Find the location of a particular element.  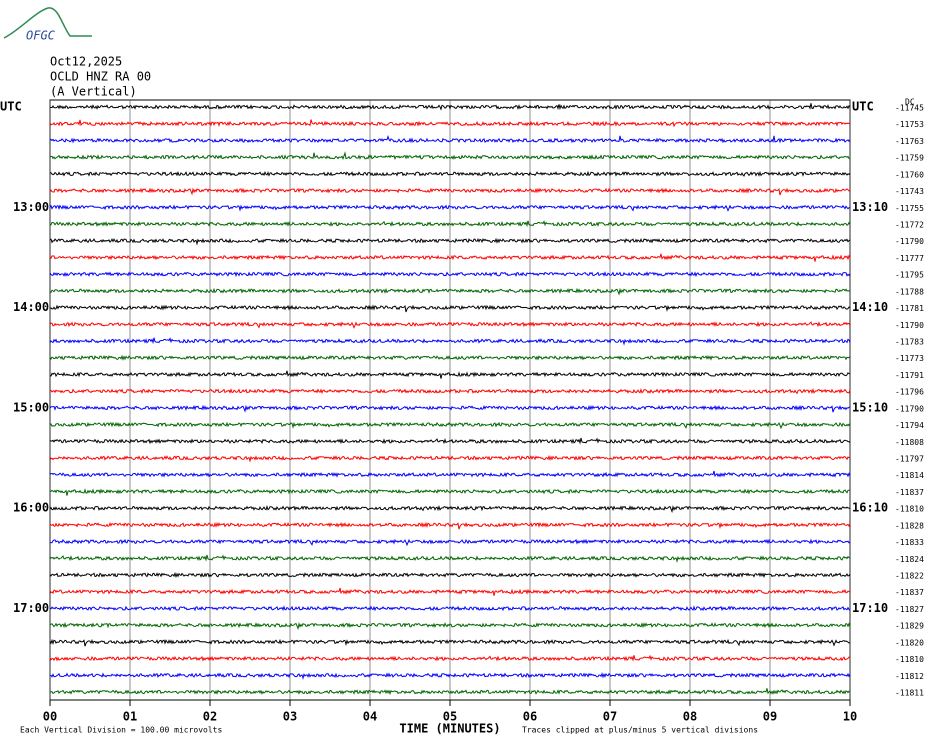

x-tick-label: 06 is located at coordinates (530, 717).